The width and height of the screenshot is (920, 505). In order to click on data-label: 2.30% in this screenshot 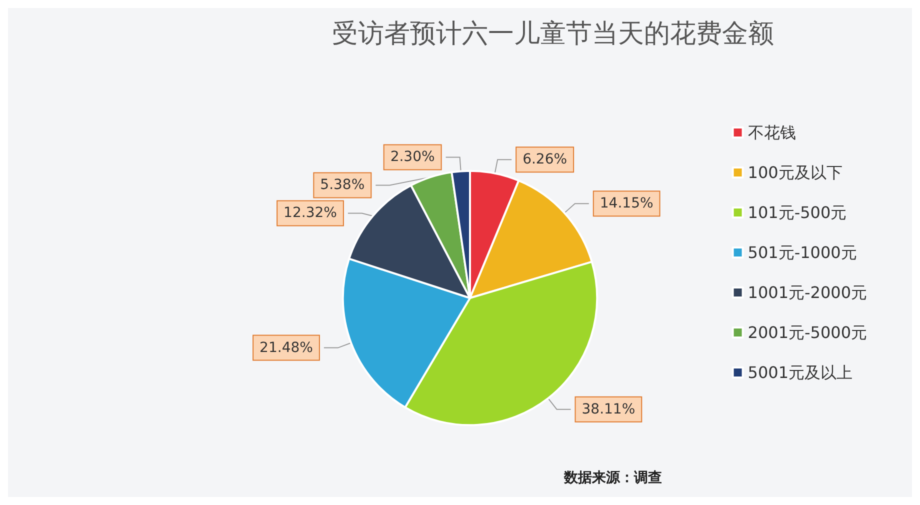, I will do `click(412, 157)`.